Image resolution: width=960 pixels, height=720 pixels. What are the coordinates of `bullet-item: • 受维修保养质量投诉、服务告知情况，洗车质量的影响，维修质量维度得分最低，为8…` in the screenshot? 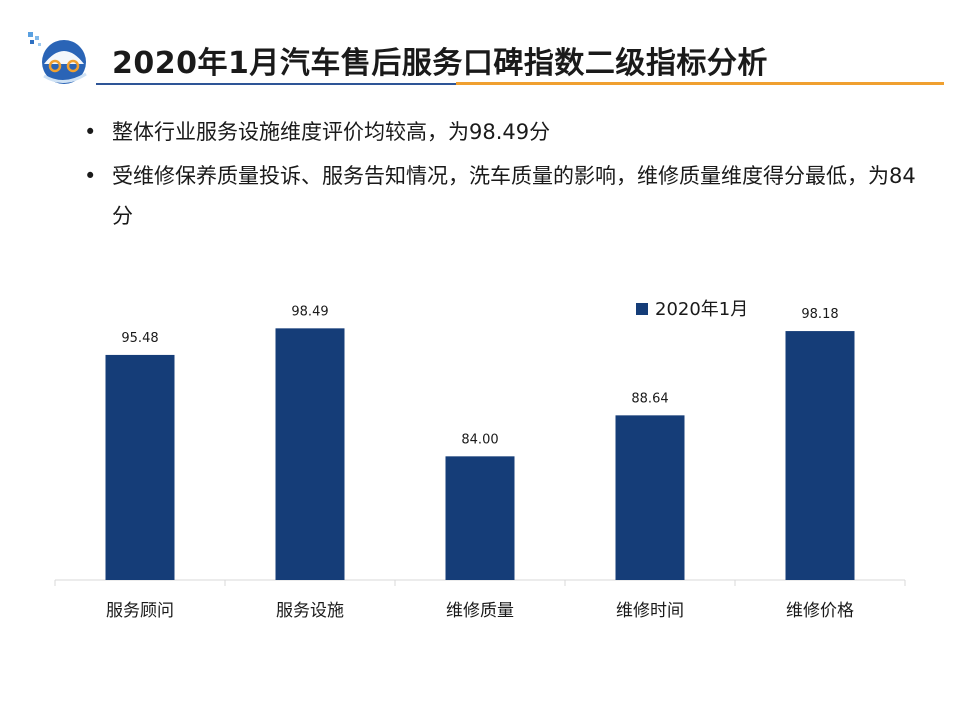 It's located at (500, 196).